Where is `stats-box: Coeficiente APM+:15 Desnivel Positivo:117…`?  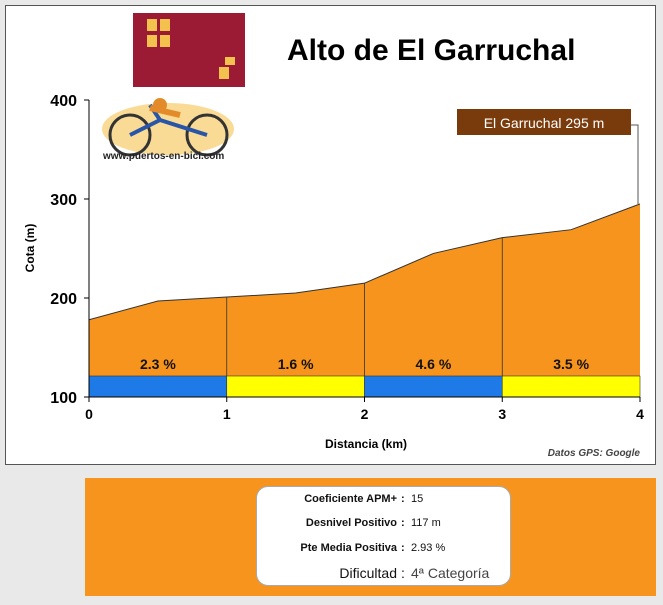 stats-box: Coeficiente APM+:15 Desnivel Positivo:117… is located at coordinates (383, 536).